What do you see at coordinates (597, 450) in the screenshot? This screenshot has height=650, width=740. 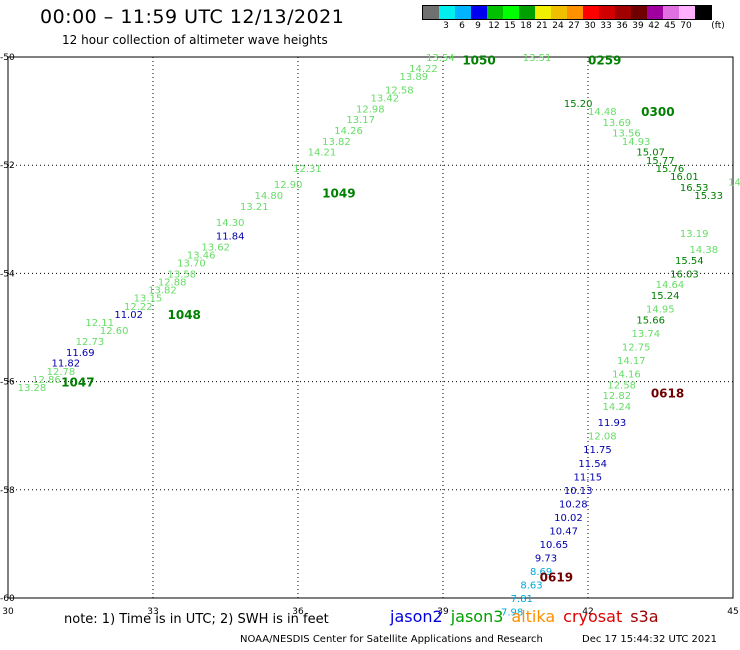 I see `wave-height-value: 11.75` at bounding box center [597, 450].